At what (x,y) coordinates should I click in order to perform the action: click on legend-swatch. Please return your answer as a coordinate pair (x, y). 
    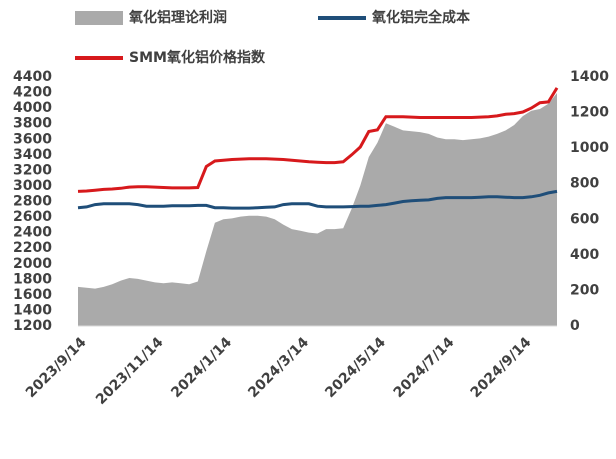
    Looking at the image, I should click on (99, 18).